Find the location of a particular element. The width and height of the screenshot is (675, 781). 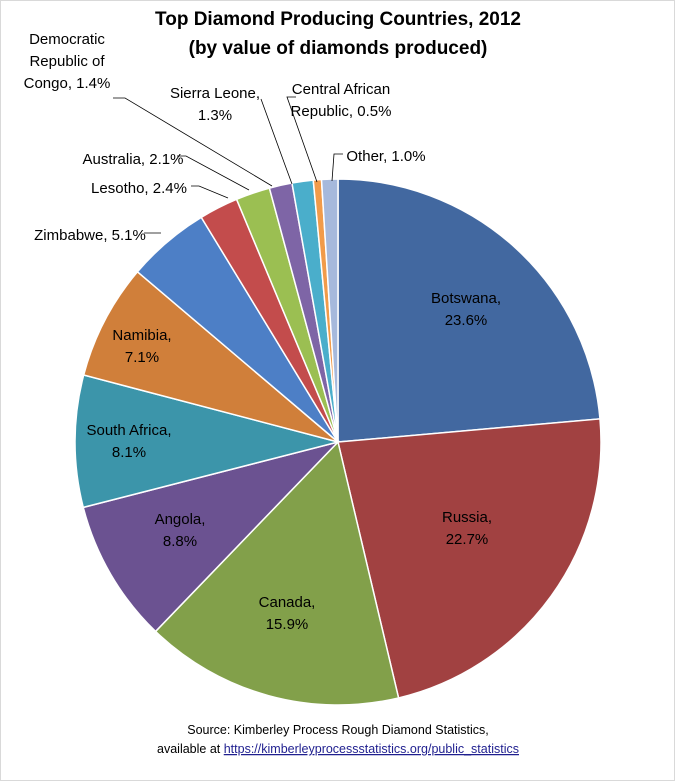

data-label-botswana: Botswana, 23.6% is located at coordinates (466, 309).